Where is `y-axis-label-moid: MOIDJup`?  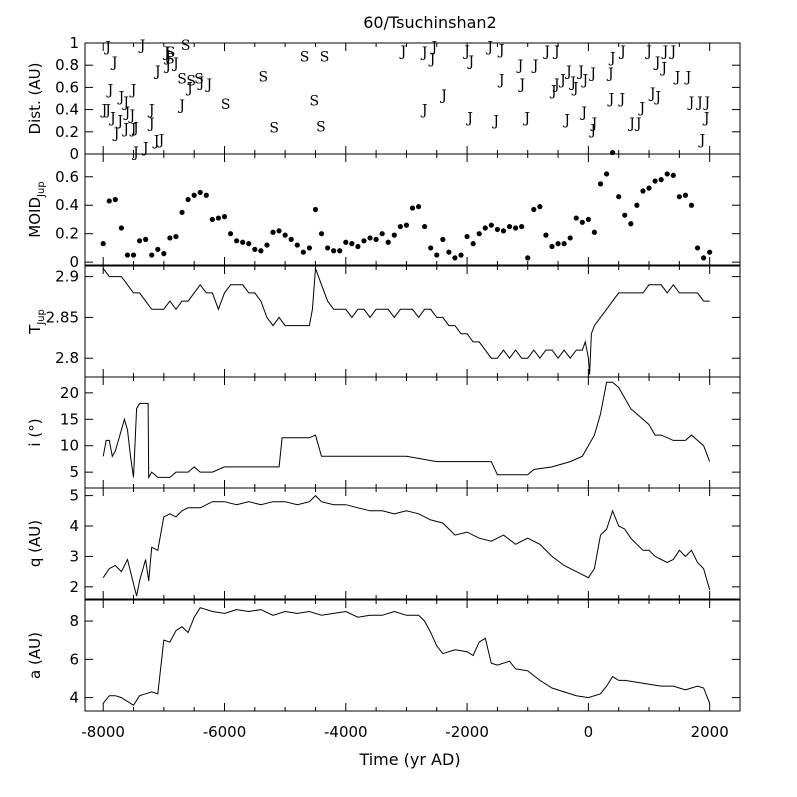
y-axis-label-moid: MOIDJup is located at coordinates (36, 209).